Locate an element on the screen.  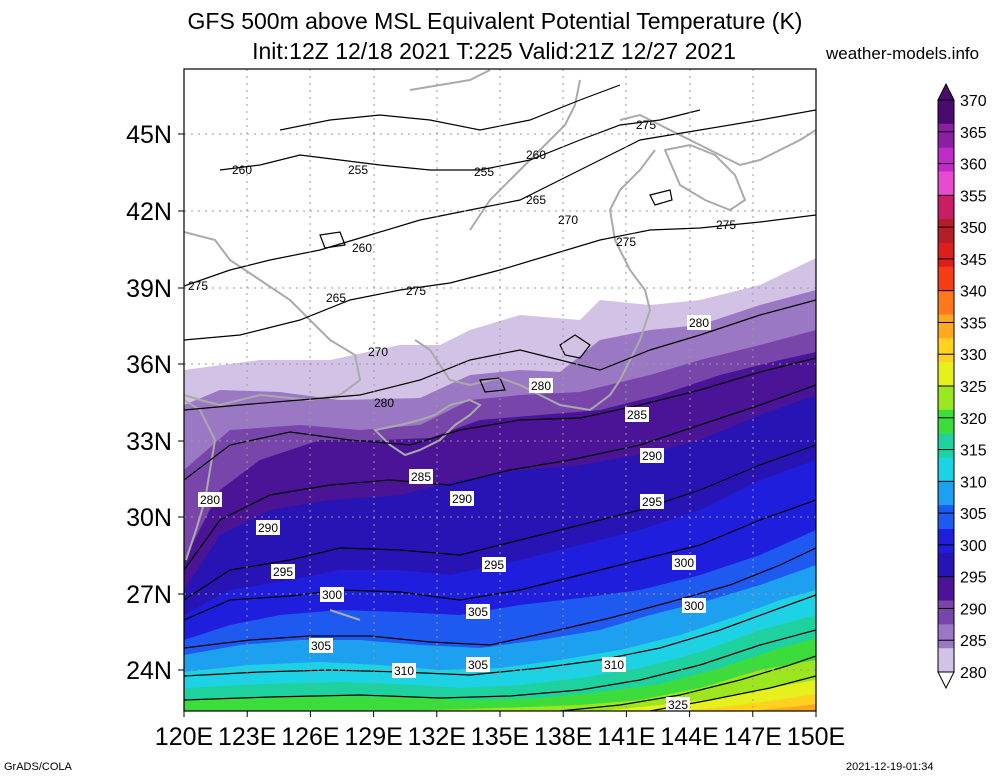
contour-label: 285 is located at coordinates (637, 414).